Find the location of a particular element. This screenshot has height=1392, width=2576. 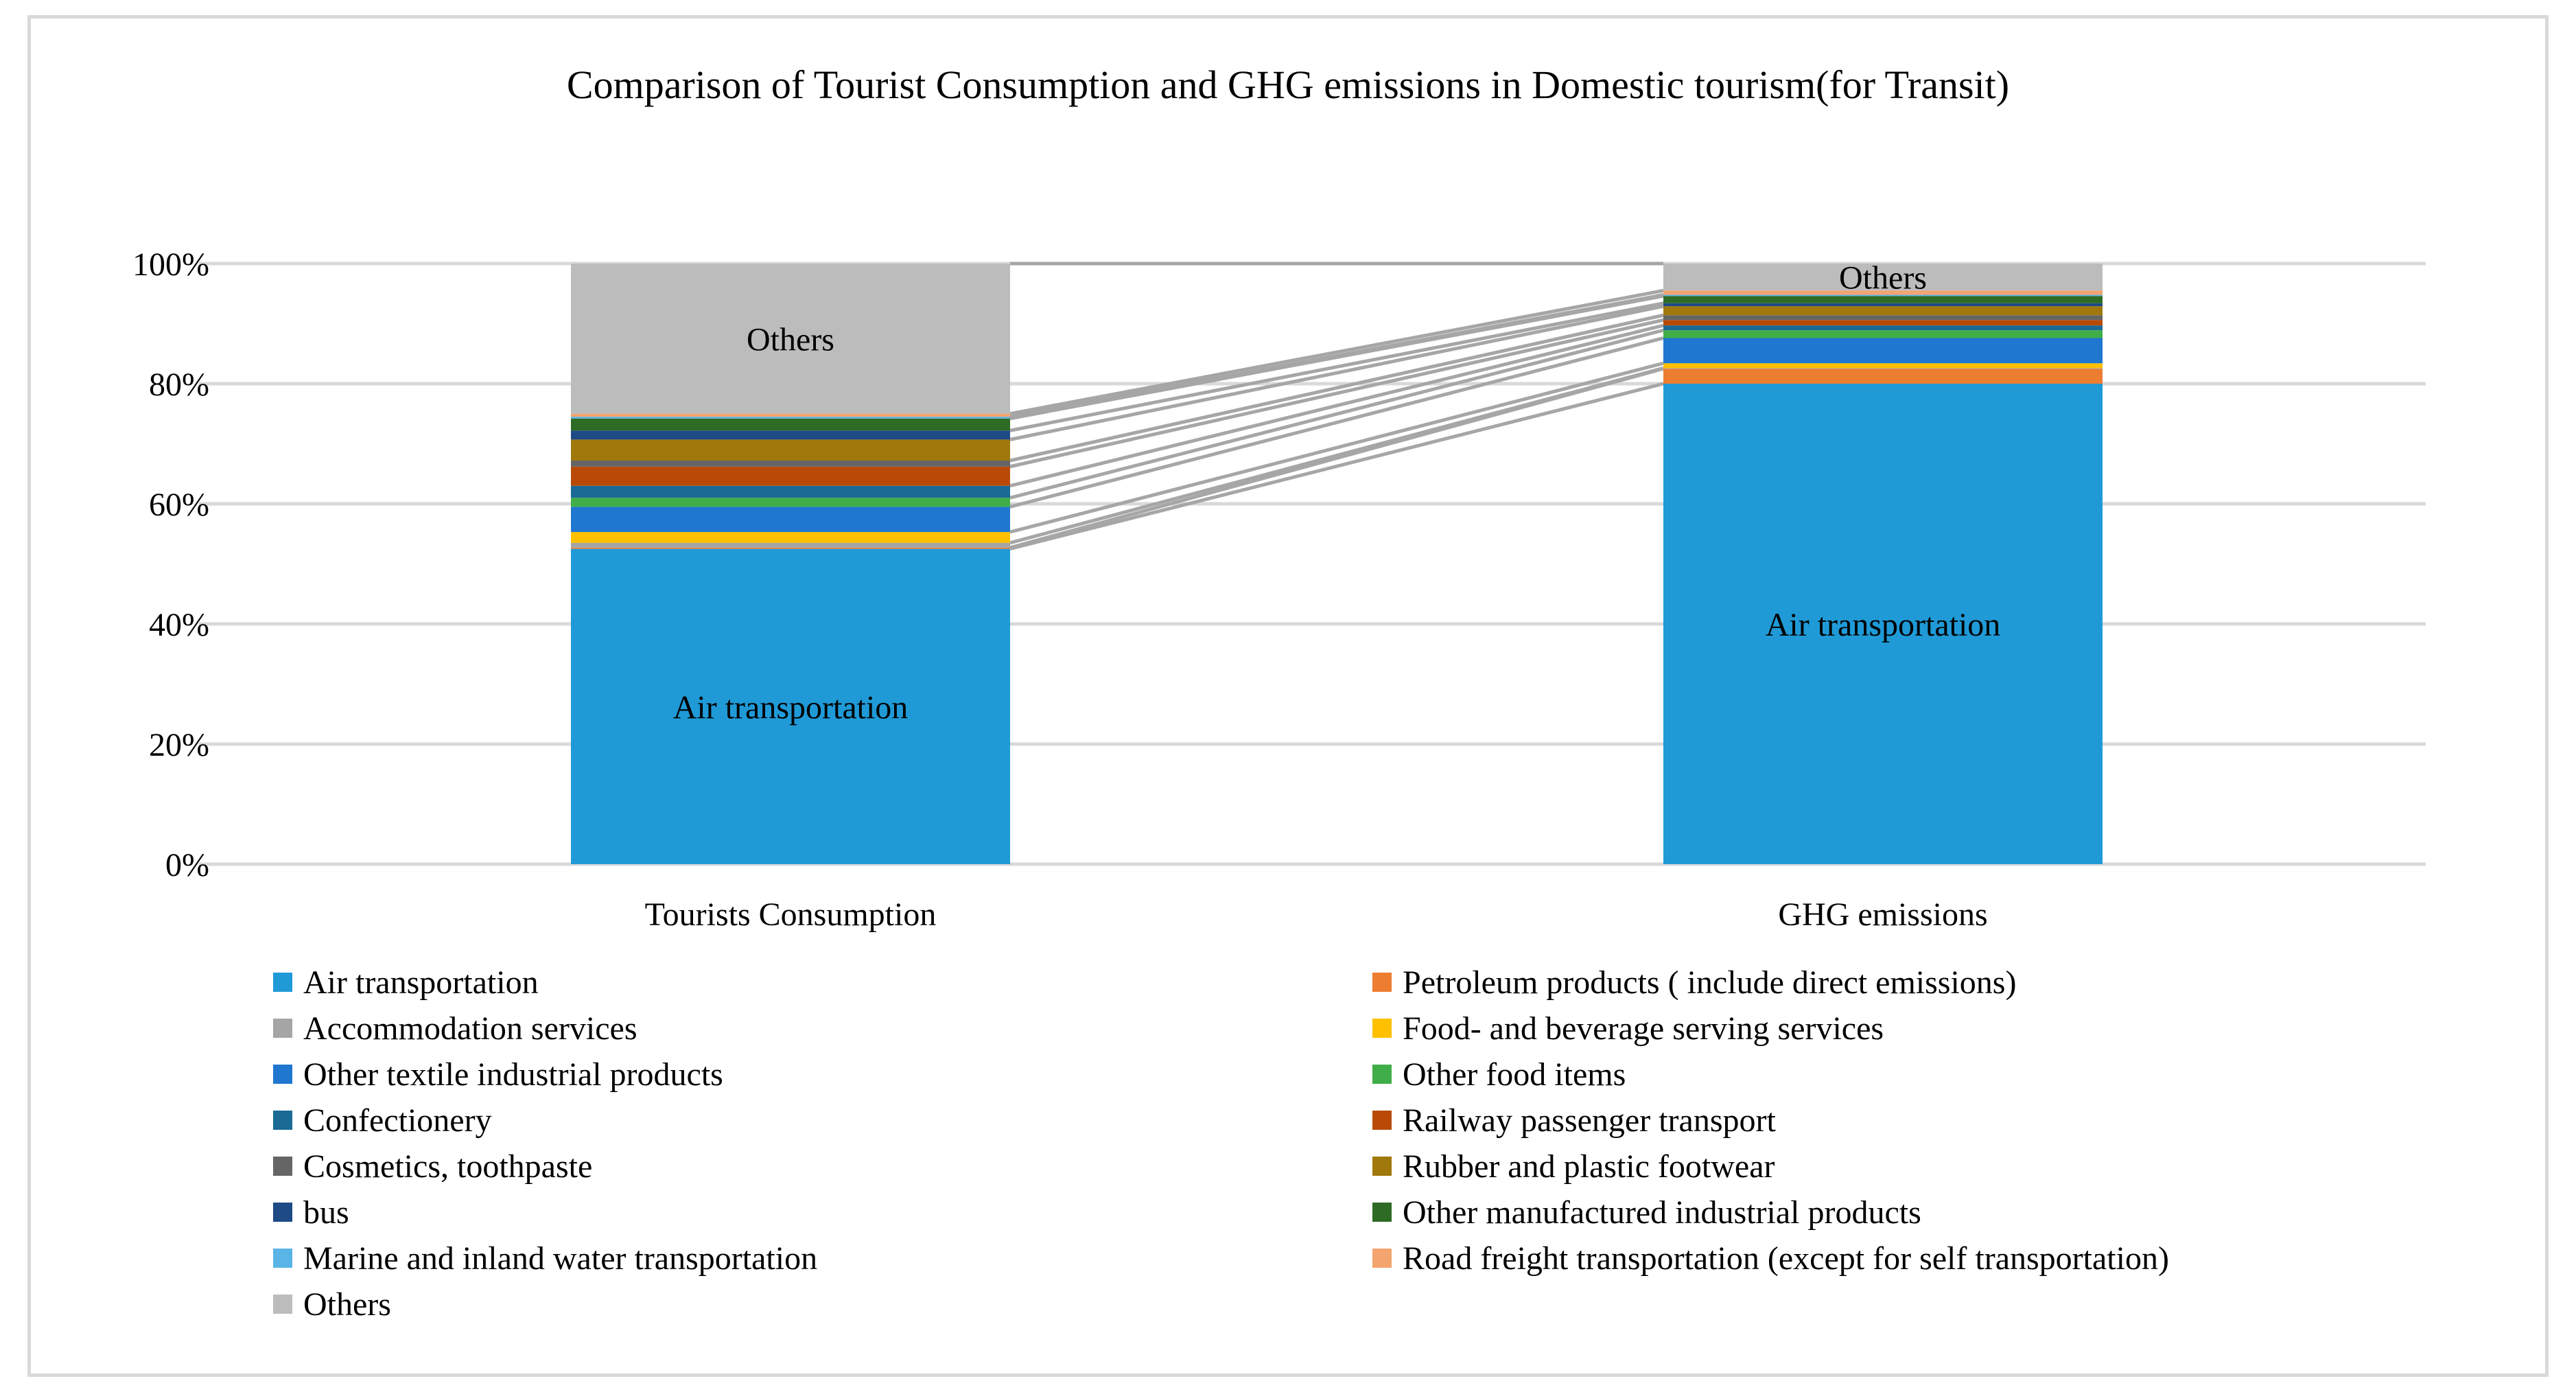

y-tick-label: 0% is located at coordinates (187, 865).